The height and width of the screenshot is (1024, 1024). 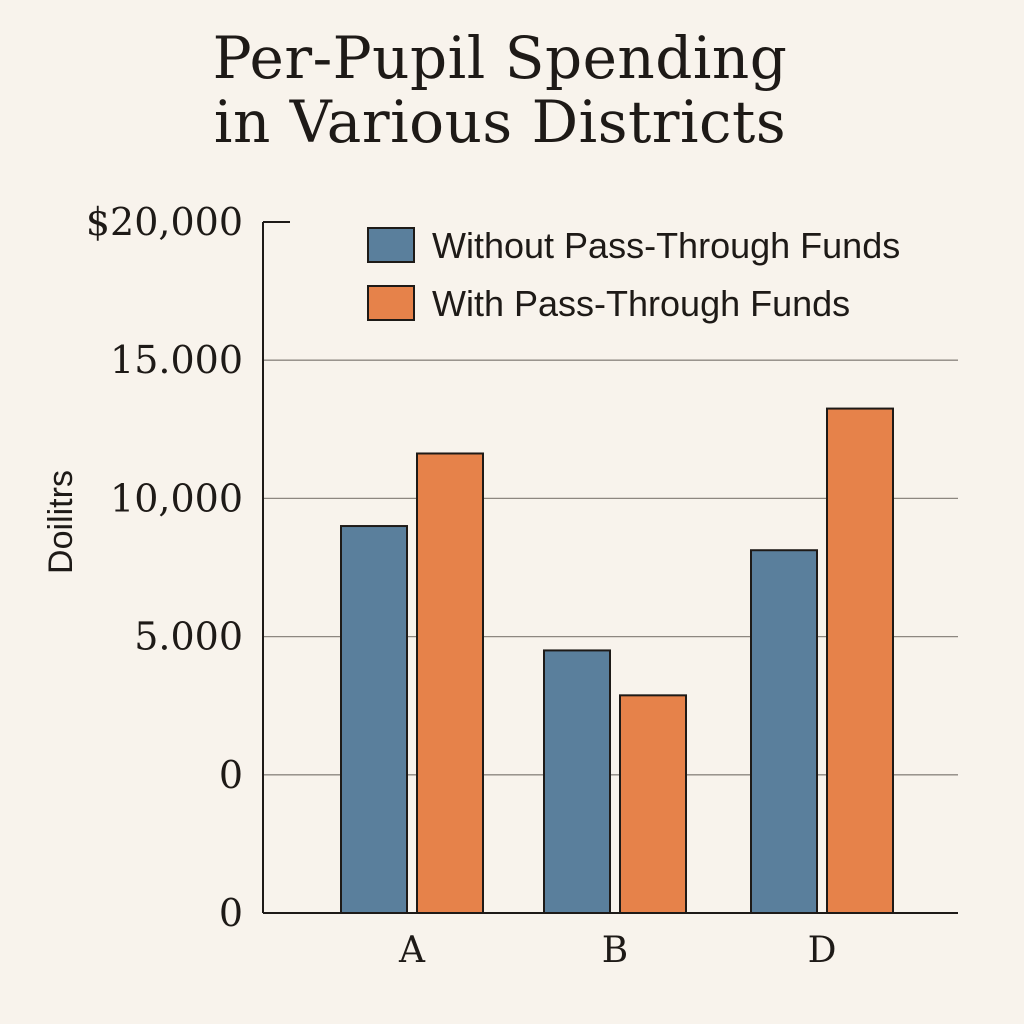 I want to click on y-tick-label: $20,000, so click(x=164, y=222).